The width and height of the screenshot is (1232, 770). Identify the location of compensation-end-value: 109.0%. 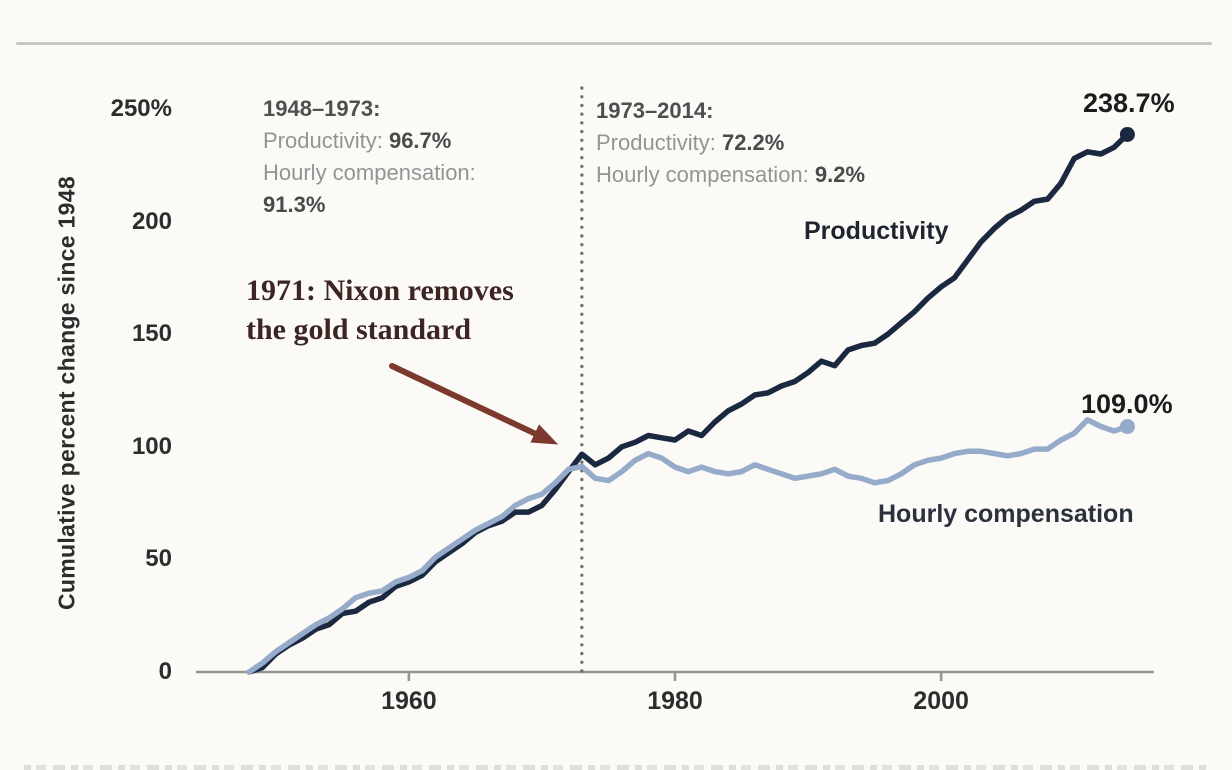
(1127, 404).